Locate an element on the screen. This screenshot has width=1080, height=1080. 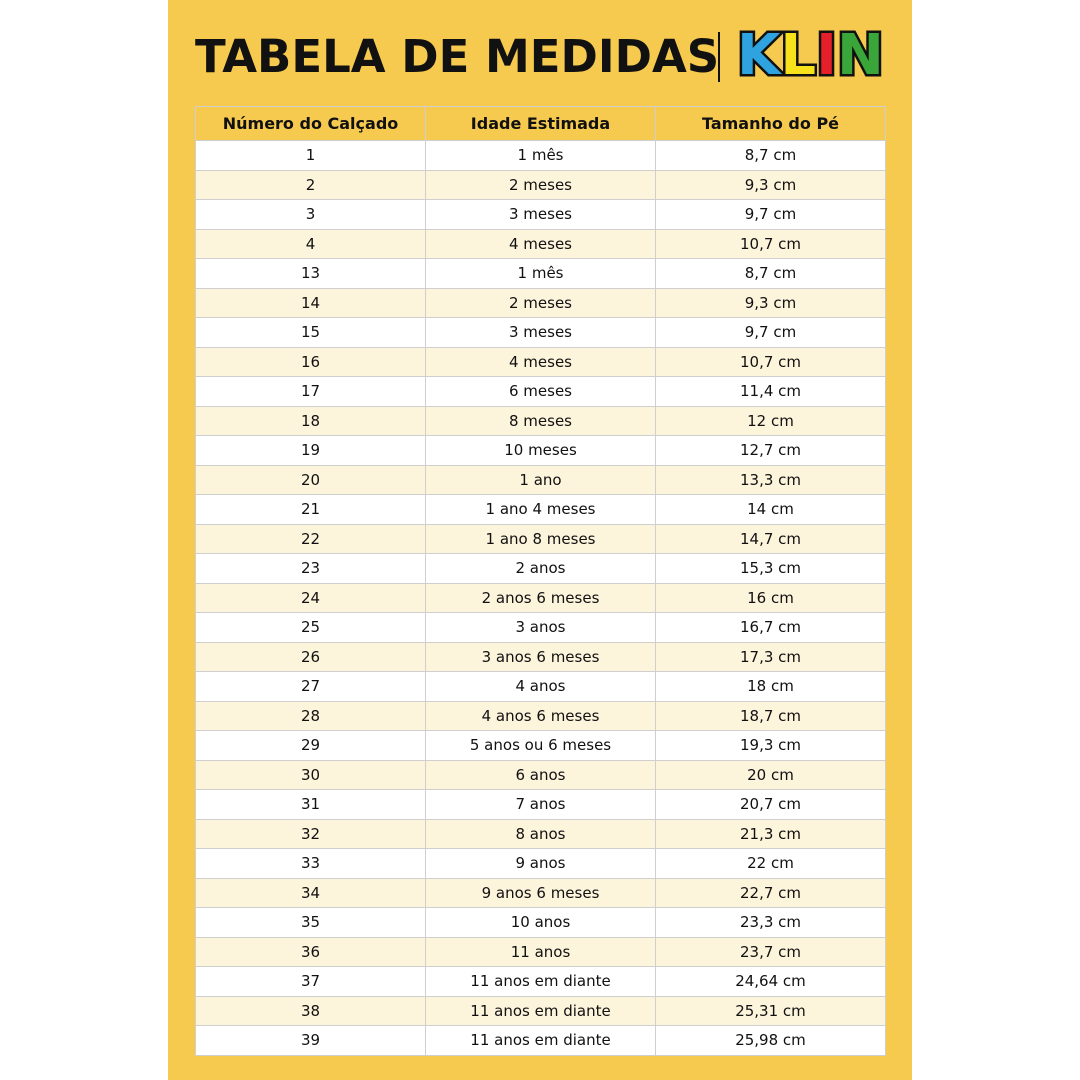
cell-estimated-age: 5 anos ou 6 meses is located at coordinates (540, 745).